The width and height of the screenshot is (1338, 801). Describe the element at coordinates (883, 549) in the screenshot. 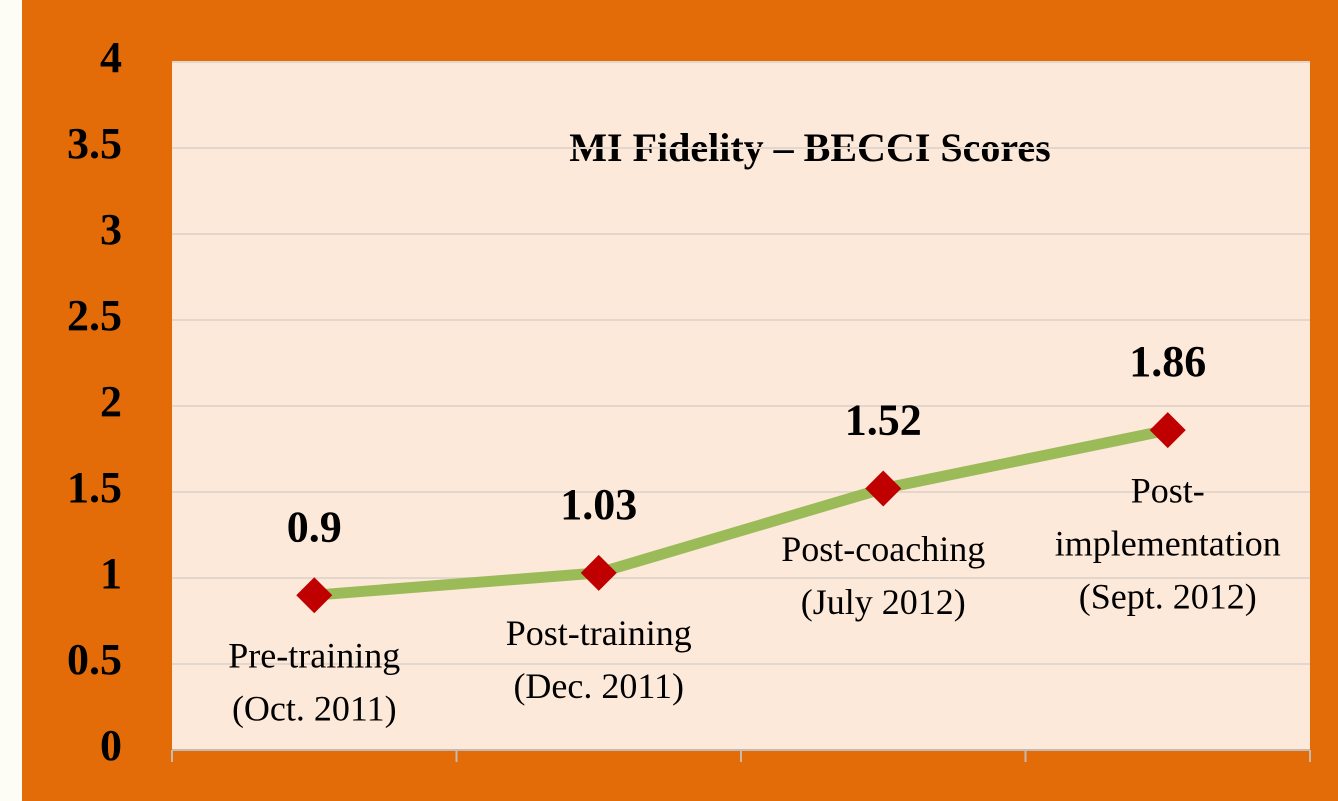

I see `x-category-label: Post-coaching` at that location.